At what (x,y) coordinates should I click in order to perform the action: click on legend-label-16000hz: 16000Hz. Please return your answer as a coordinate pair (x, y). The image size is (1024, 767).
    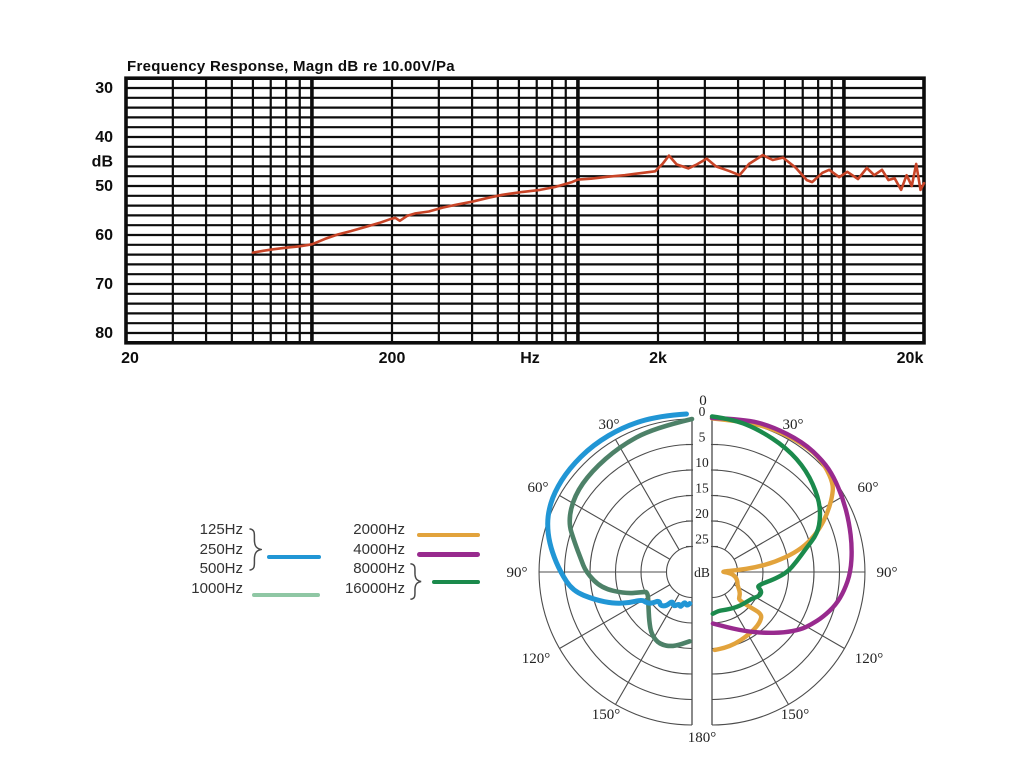
    Looking at the image, I should click on (374, 588).